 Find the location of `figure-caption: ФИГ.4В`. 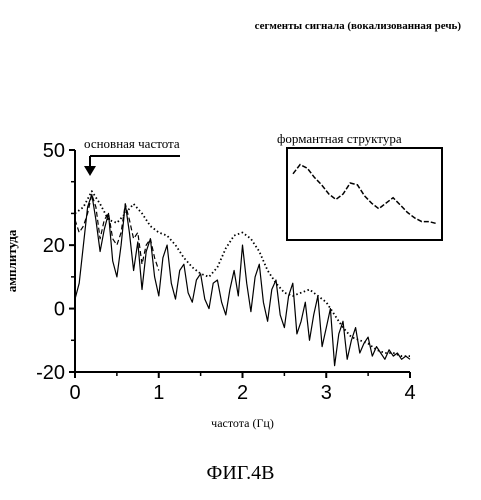

figure-caption: ФИГ.4В is located at coordinates (240, 473).